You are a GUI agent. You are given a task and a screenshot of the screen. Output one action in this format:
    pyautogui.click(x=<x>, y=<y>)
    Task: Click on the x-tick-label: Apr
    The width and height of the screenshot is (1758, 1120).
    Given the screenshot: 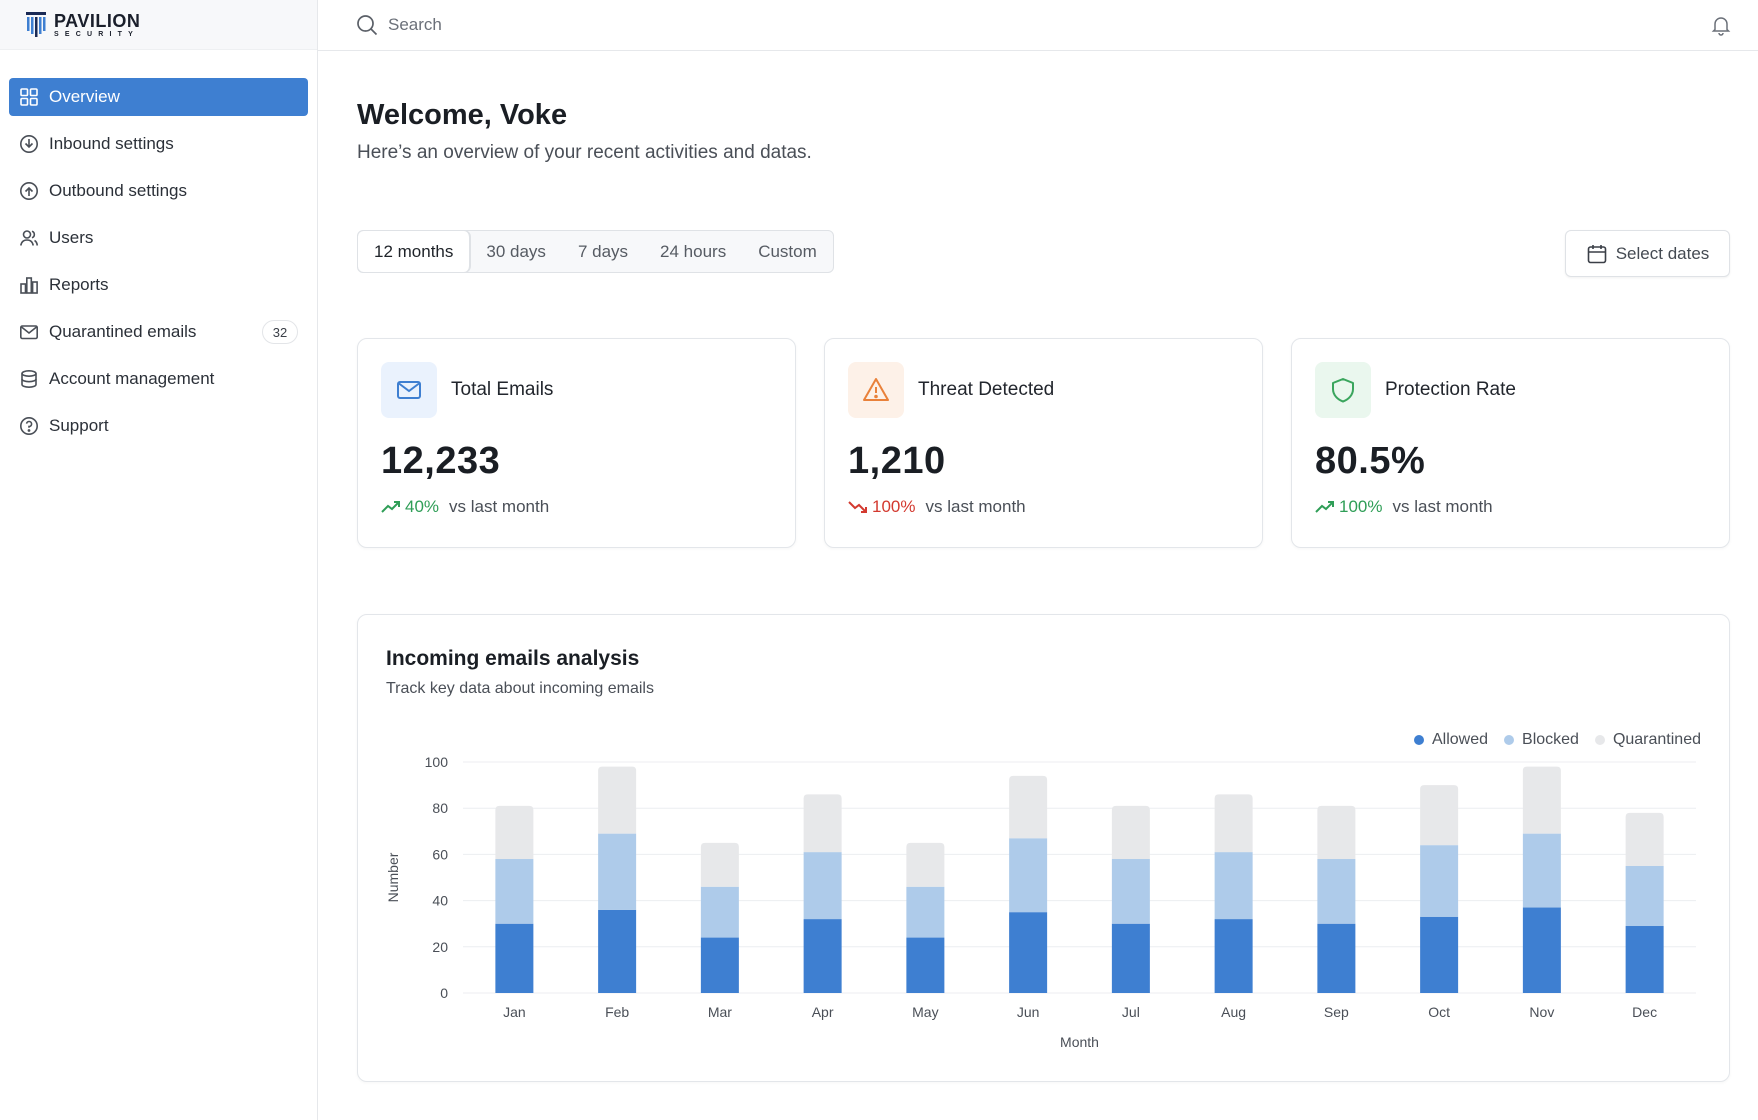 What is the action you would take?
    pyautogui.click(x=823, y=1012)
    